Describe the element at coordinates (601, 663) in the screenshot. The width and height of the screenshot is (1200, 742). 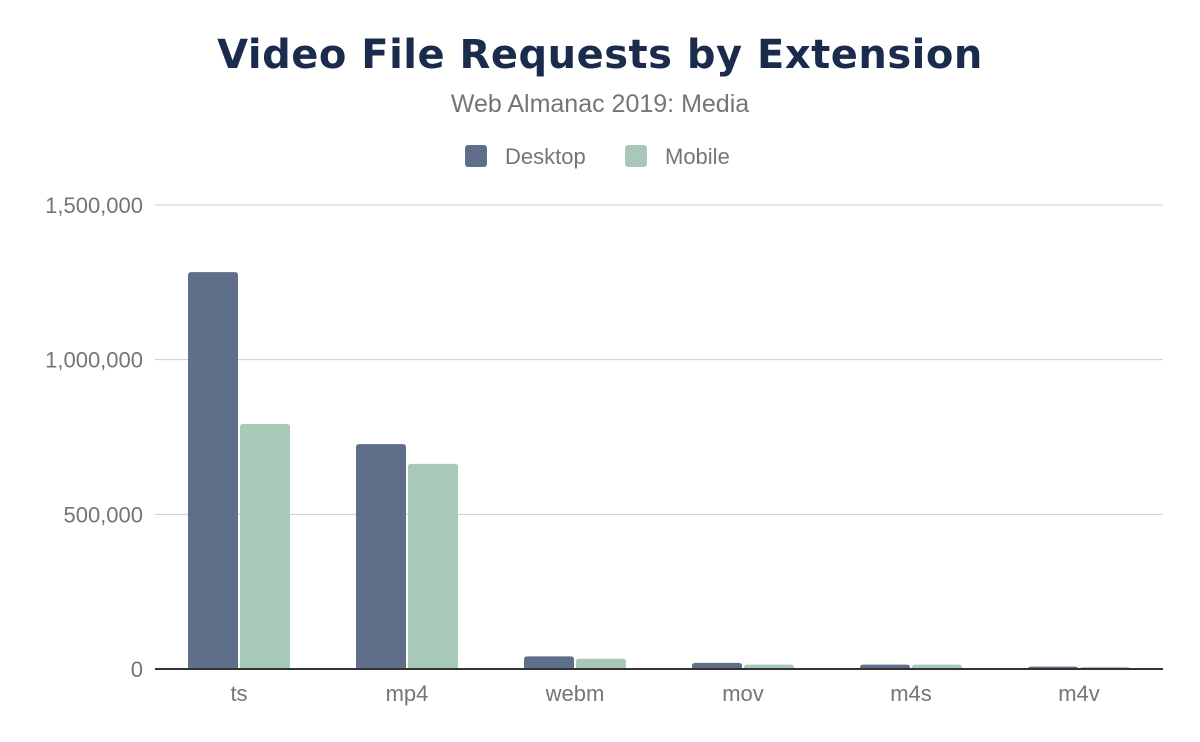
I see `bar-mobile-webm` at that location.